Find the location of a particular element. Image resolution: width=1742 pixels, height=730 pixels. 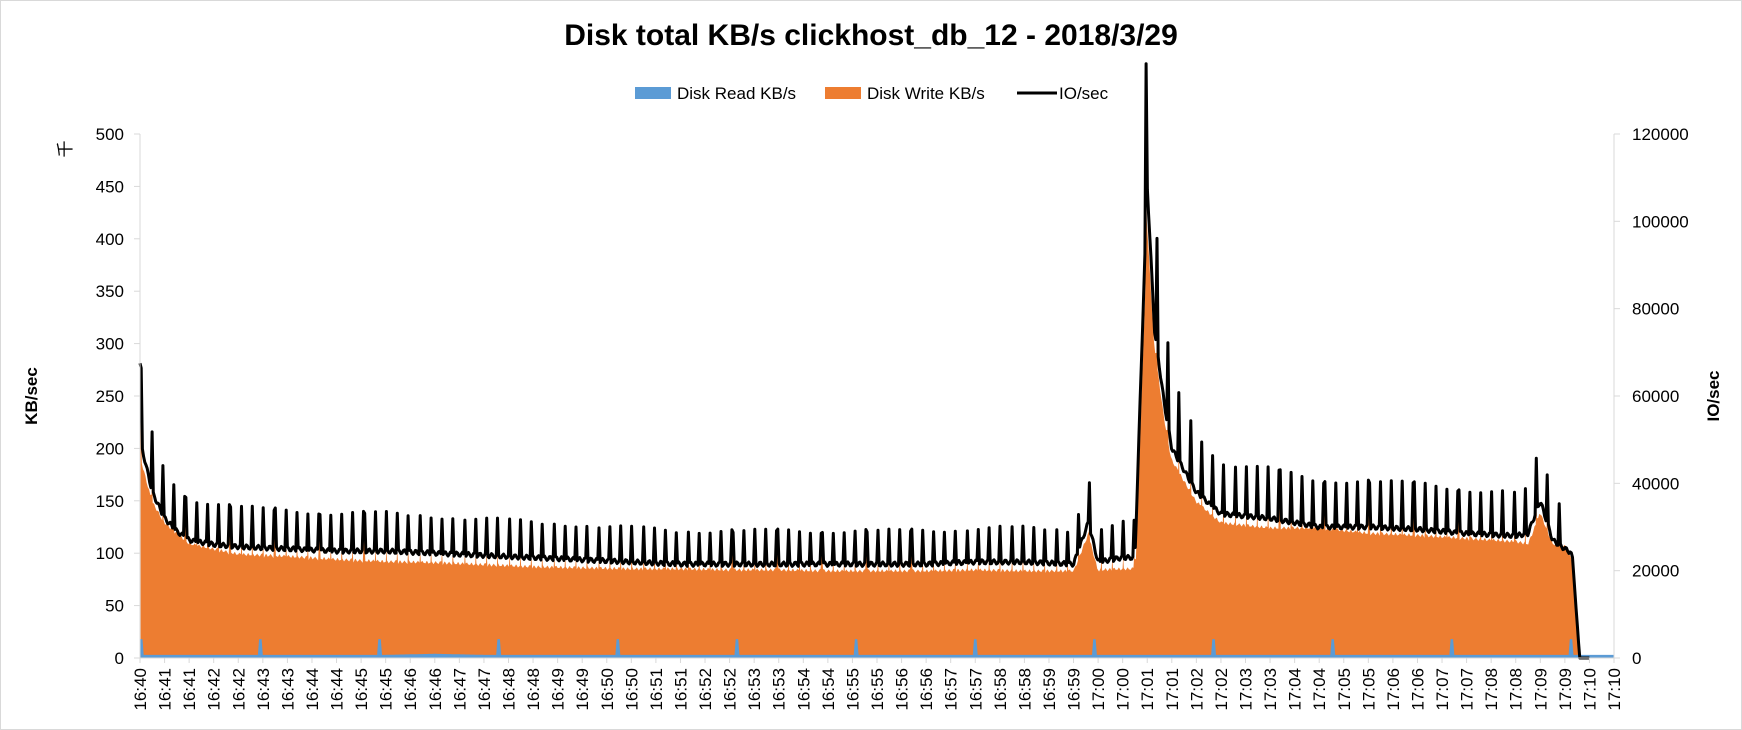

y2-axis-title: IO/sec is located at coordinates (1713, 395).